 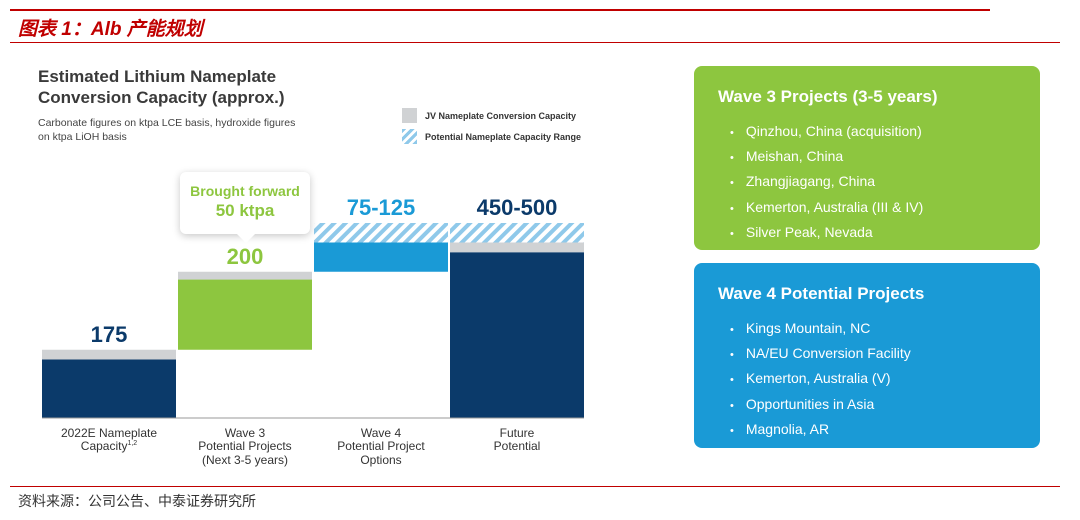 What do you see at coordinates (409, 136) in the screenshot?
I see `legend-swatch-hatched` at bounding box center [409, 136].